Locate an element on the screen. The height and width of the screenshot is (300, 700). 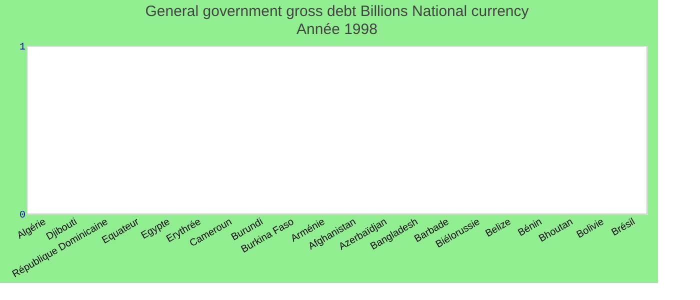
chart-title: General government gross debt Billions National currency is located at coordinates (337, 11).